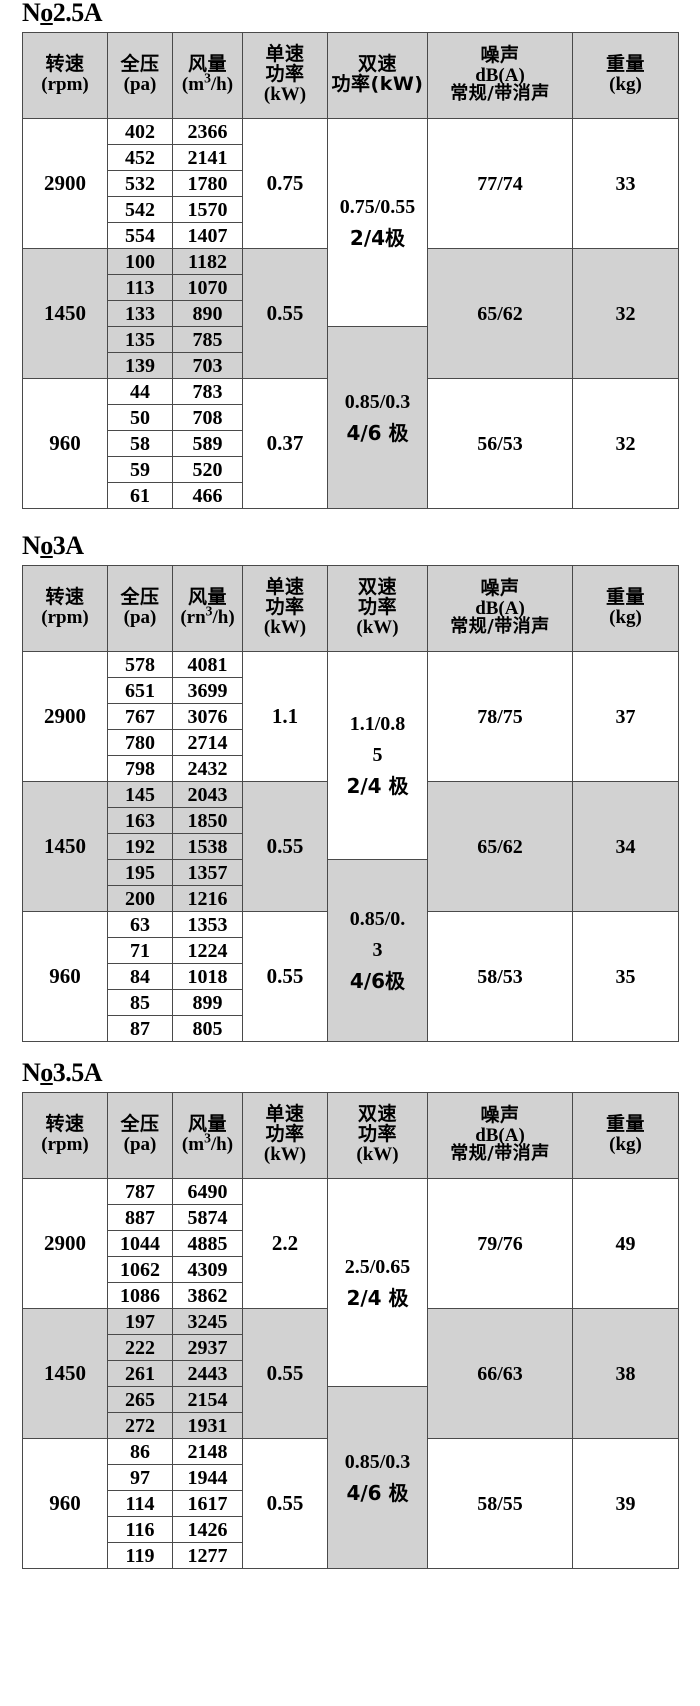  I want to click on cell-airflow: 703, so click(207, 365).